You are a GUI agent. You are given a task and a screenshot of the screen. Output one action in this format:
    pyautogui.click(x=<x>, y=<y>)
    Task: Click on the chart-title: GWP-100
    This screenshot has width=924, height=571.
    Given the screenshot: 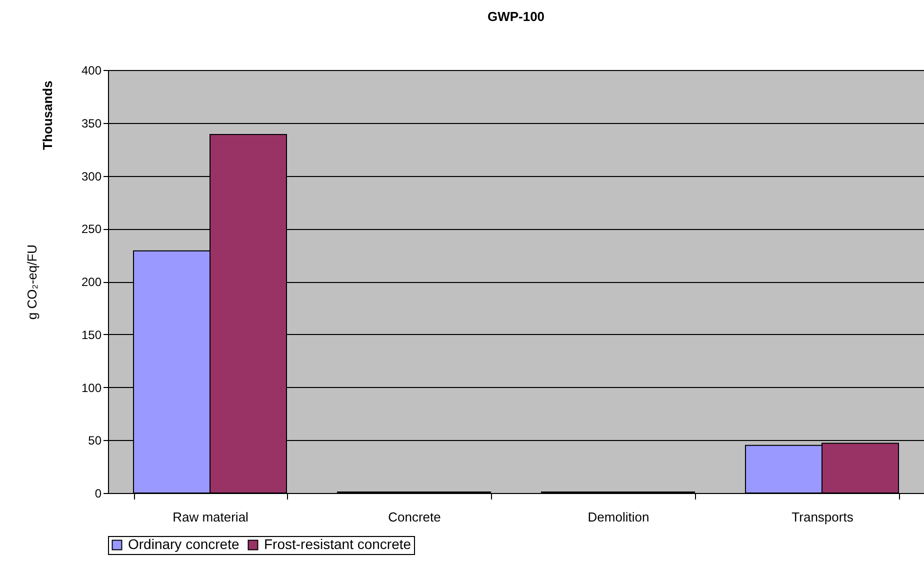 What is the action you would take?
    pyautogui.click(x=516, y=16)
    